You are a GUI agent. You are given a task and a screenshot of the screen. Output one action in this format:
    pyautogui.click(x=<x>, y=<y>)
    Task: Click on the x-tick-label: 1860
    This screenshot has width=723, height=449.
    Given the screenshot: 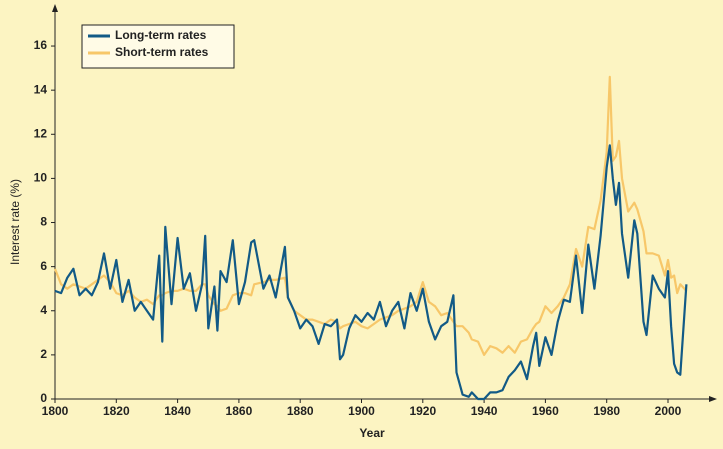 What is the action you would take?
    pyautogui.click(x=239, y=411)
    